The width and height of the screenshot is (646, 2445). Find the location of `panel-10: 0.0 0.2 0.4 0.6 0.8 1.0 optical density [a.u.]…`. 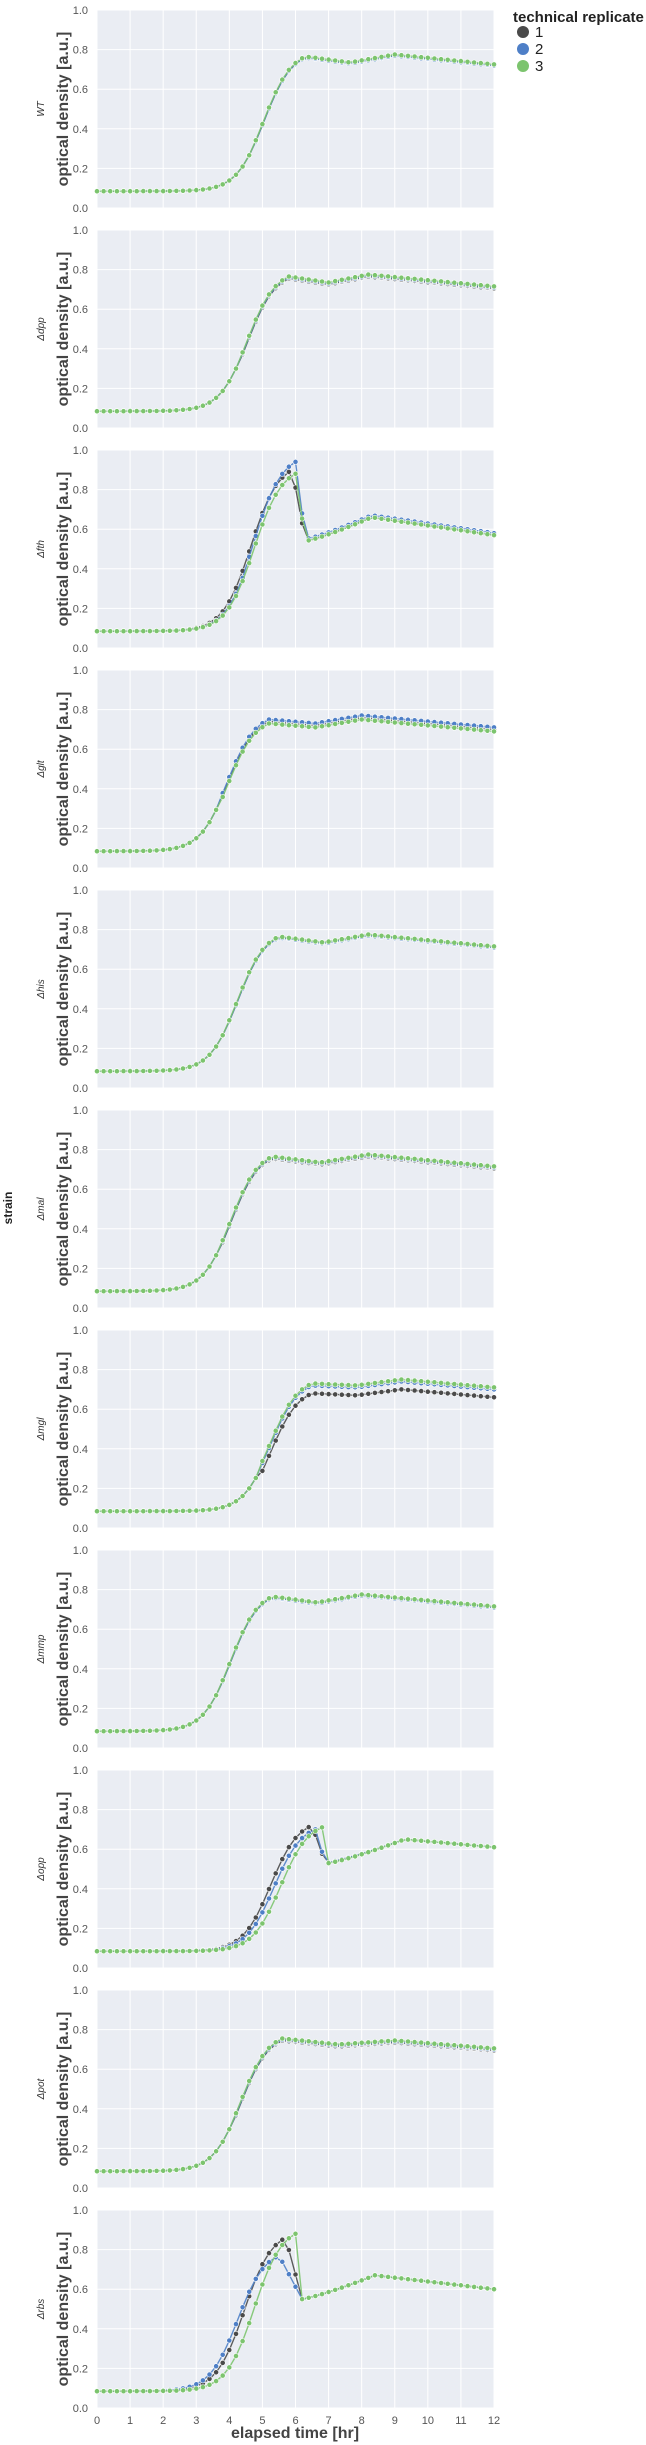

panel-10: 0.0 0.2 0.4 0.6 0.8 1.0 optical density [a.u.]… is located at coordinates (266, 2310).